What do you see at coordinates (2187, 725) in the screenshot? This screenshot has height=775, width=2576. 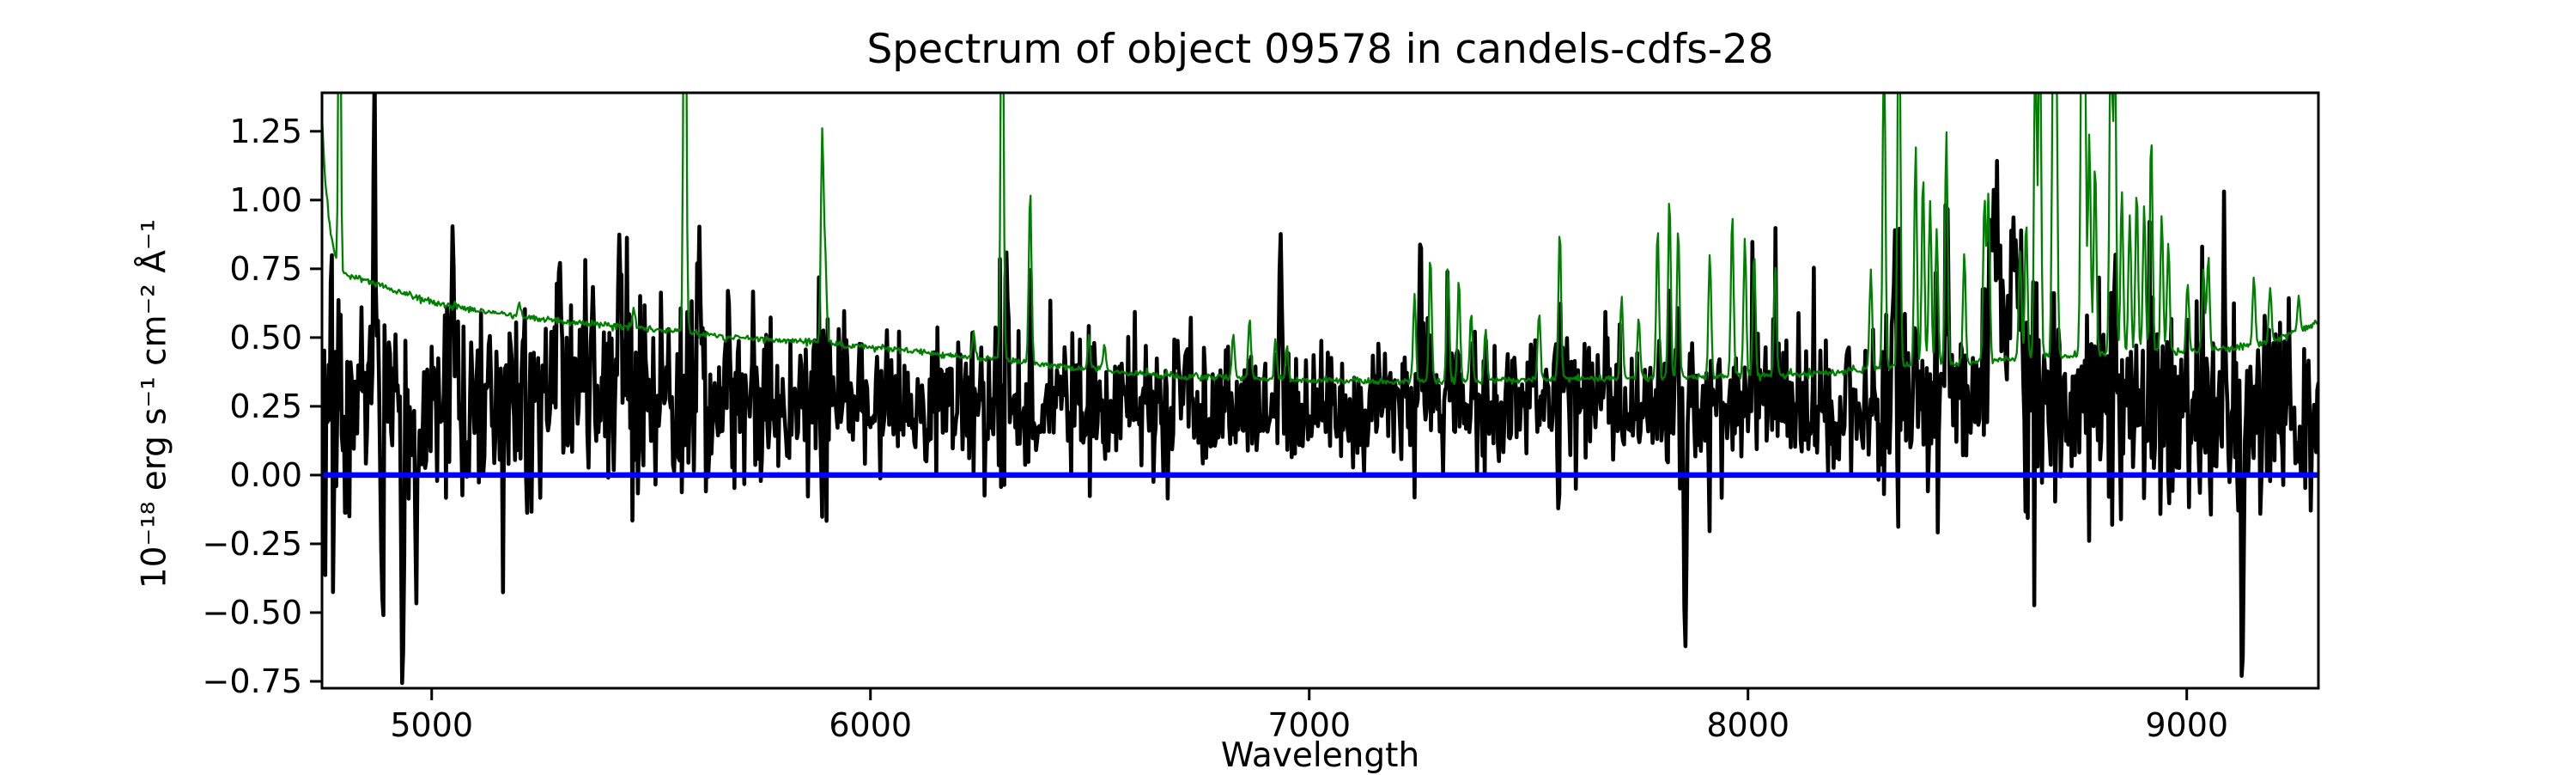 I see `x-tick-label: 9000` at bounding box center [2187, 725].